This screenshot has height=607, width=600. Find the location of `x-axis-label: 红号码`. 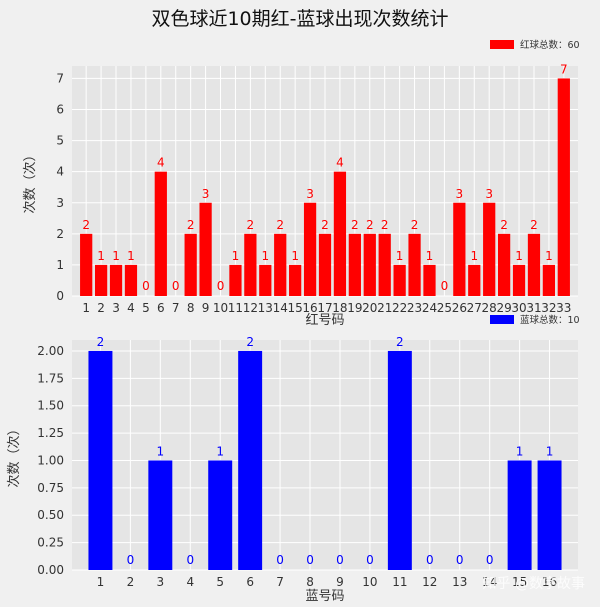

x-axis-label: 红号码 is located at coordinates (324, 320).